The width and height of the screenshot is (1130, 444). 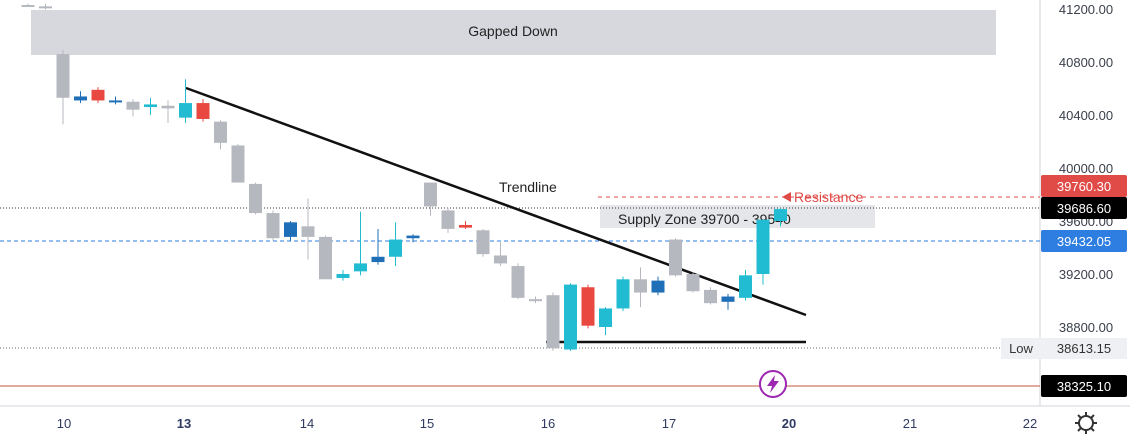 I want to click on gear-icon, so click(x=1086, y=423).